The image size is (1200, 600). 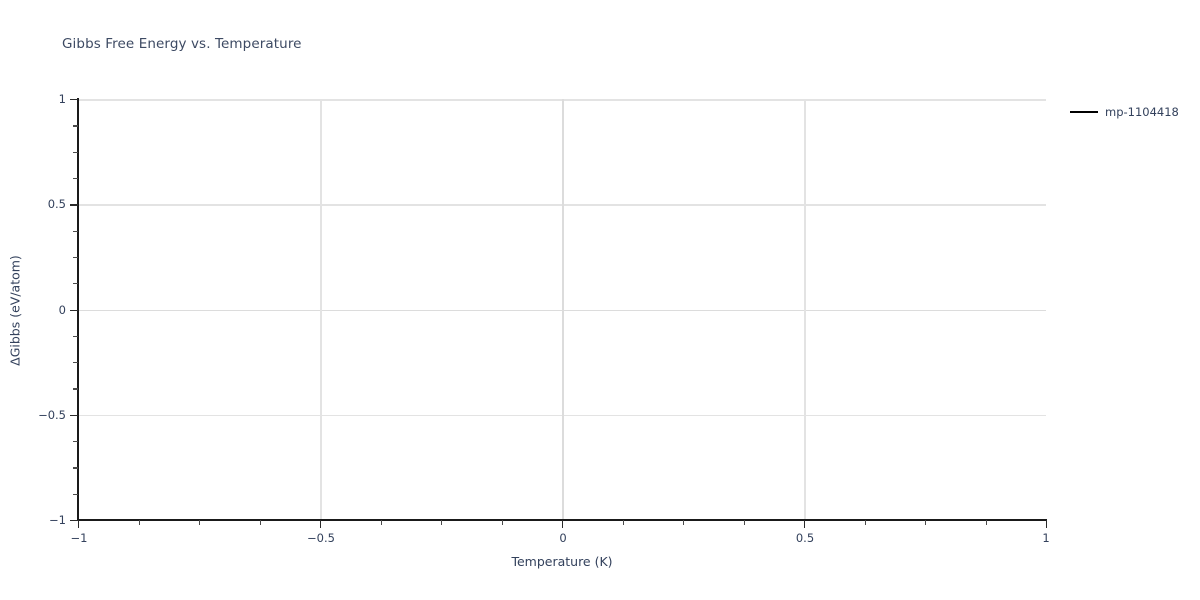 I want to click on x-ticklabel-0p5: 0.5, so click(x=805, y=538).